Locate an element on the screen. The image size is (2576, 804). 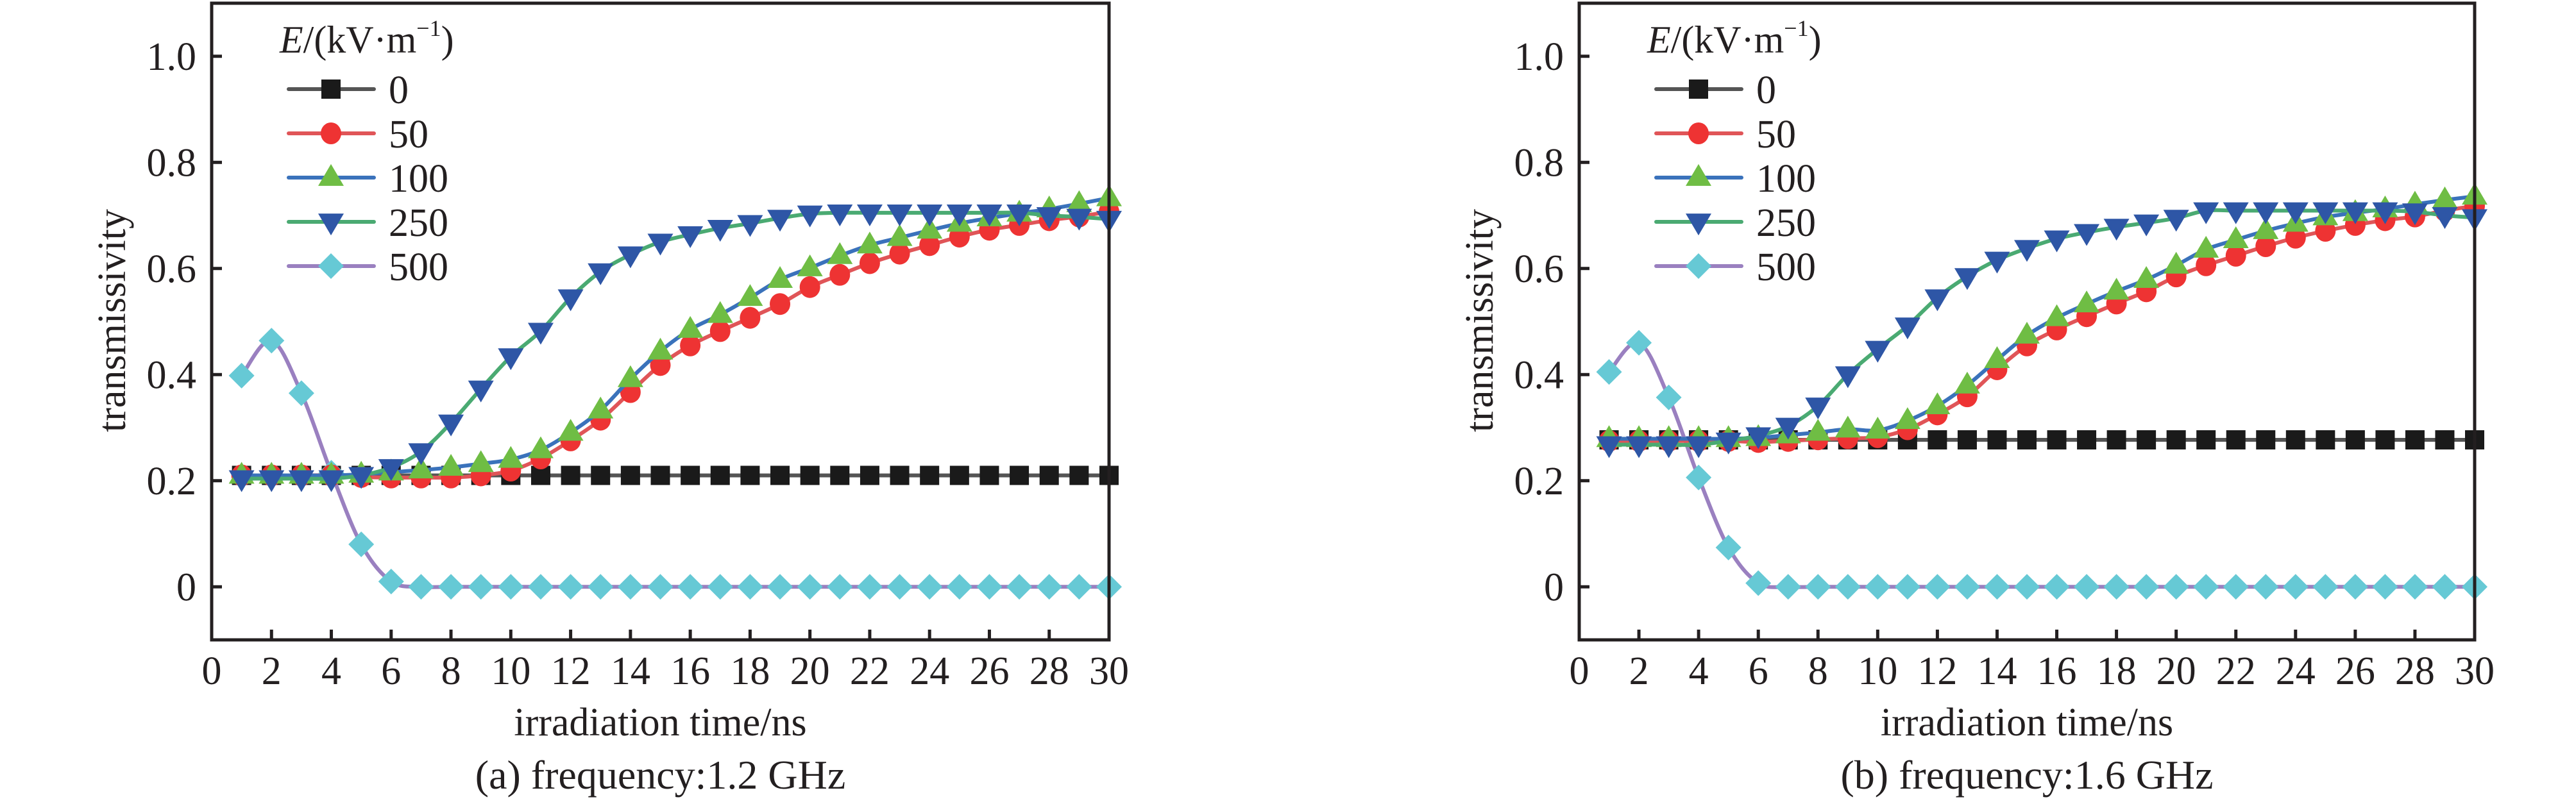
series-100-line is located at coordinates (2042, 317).